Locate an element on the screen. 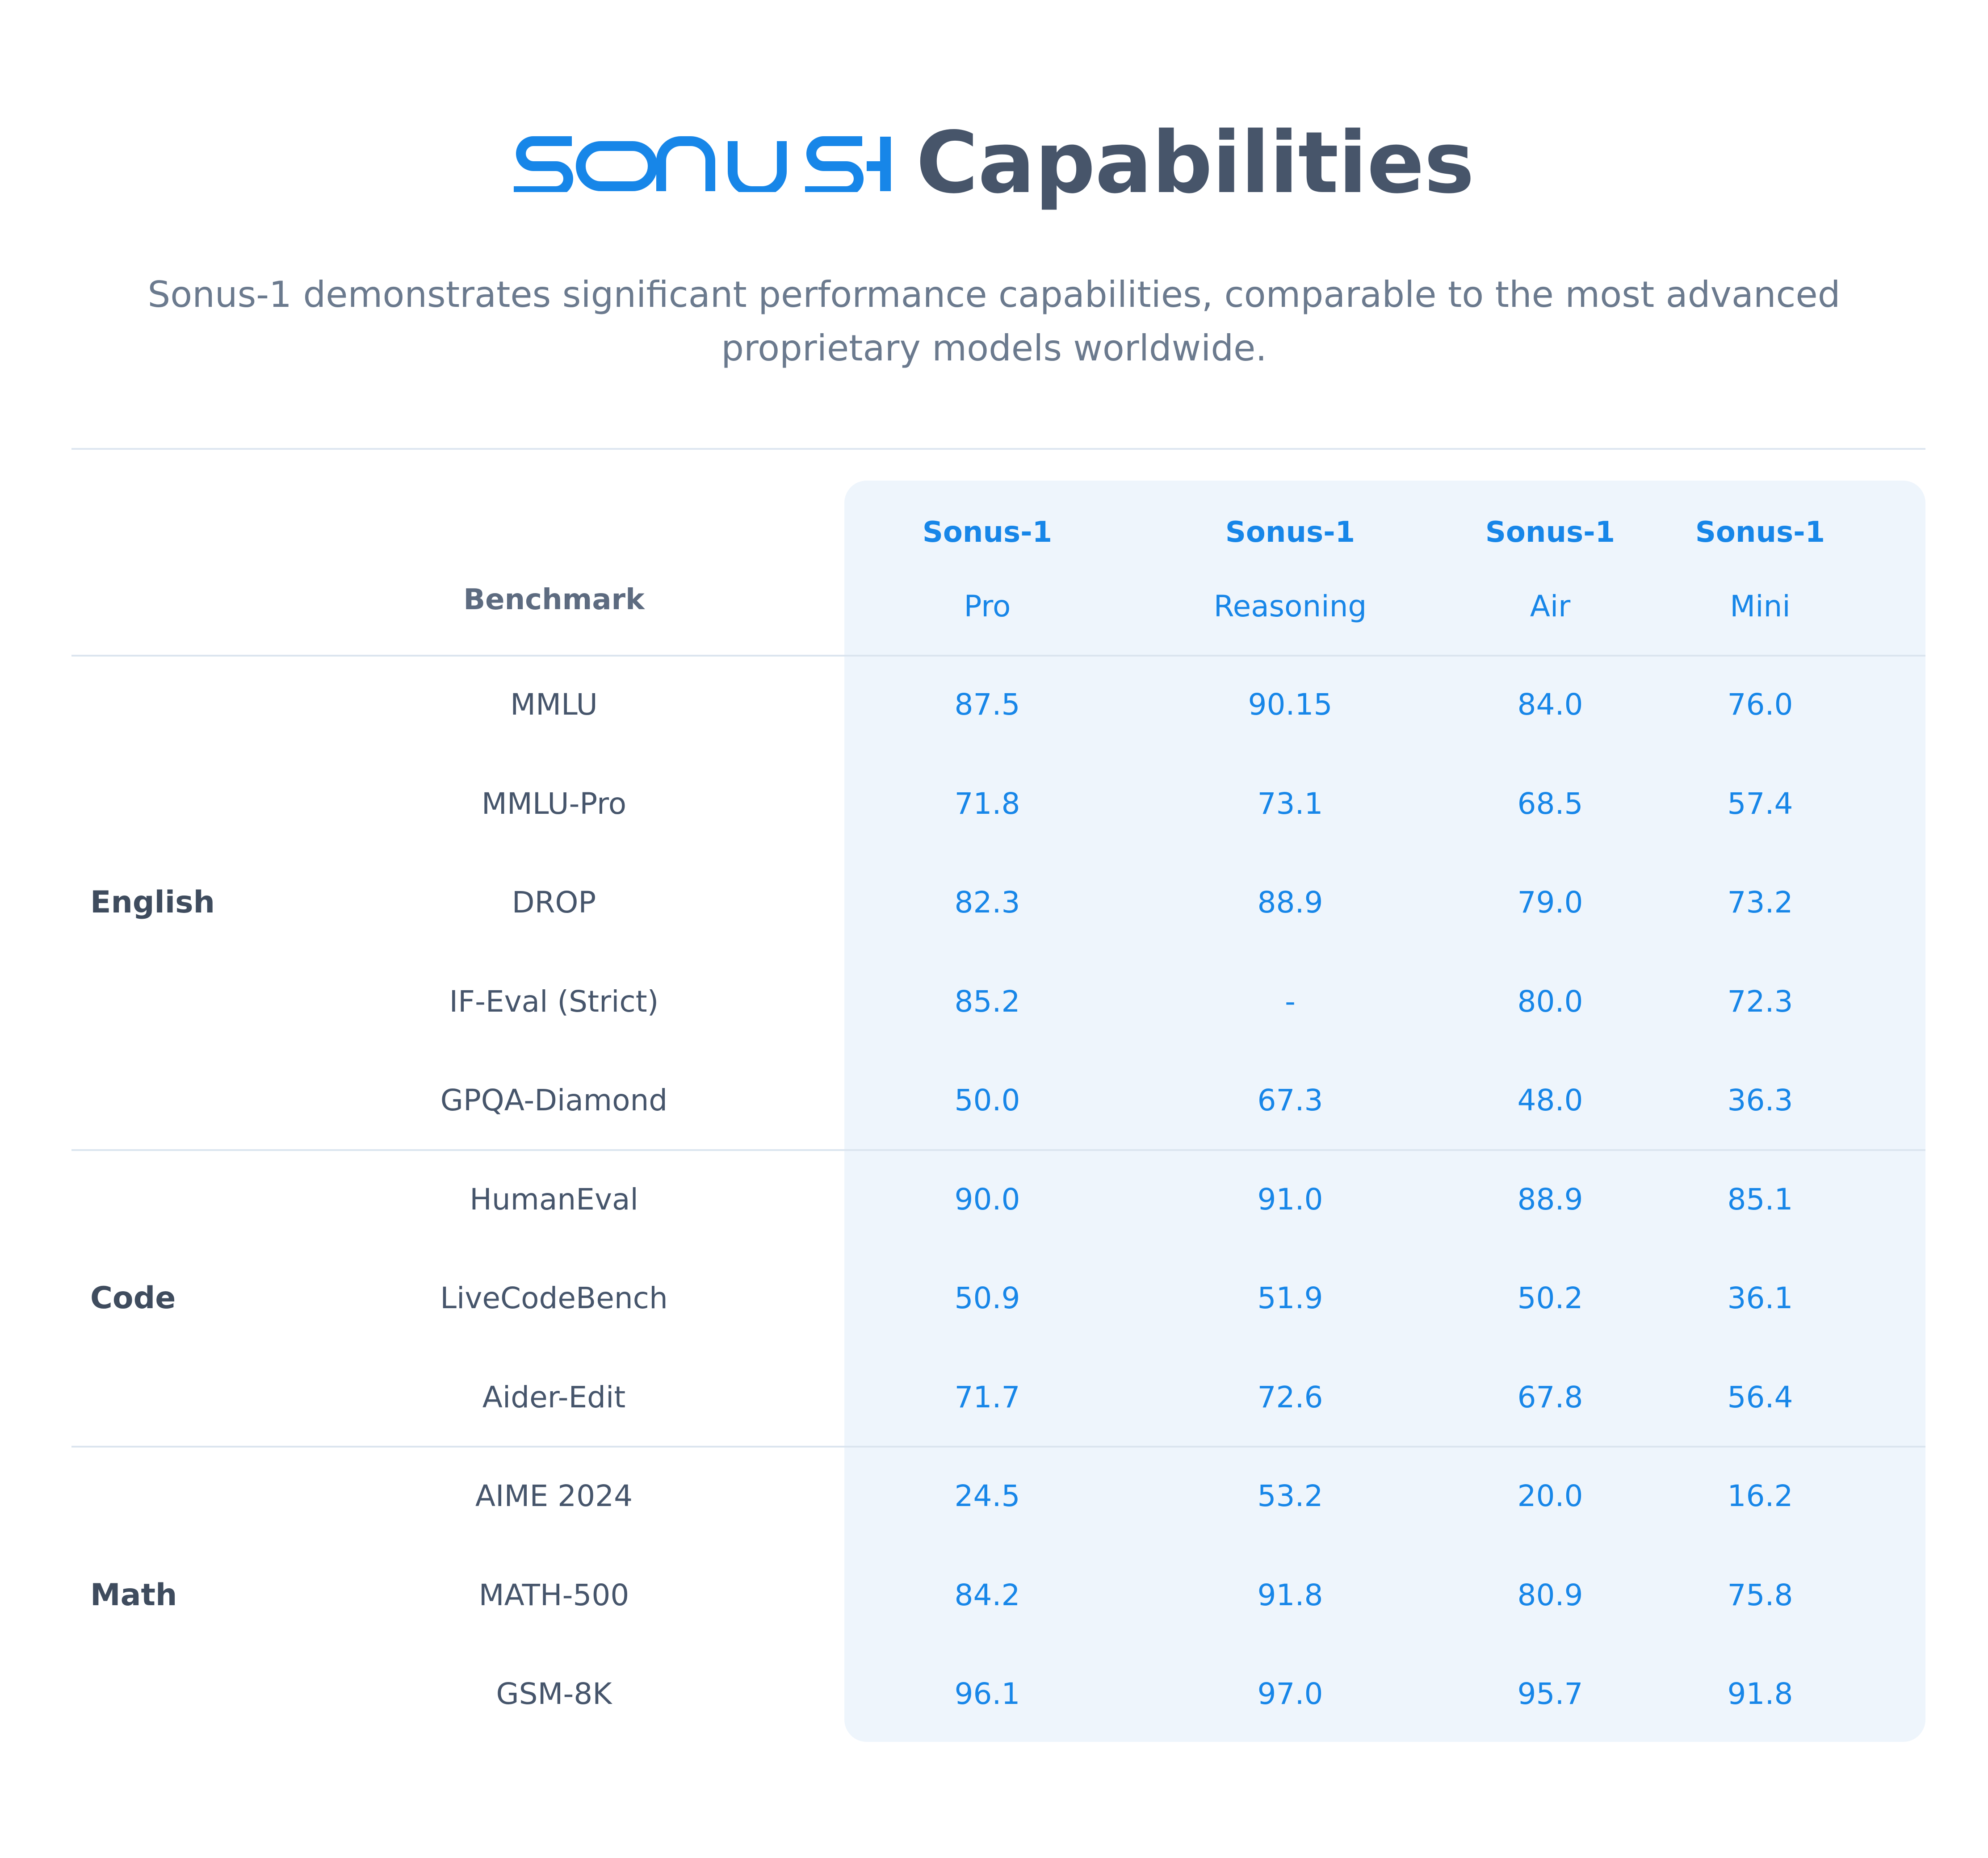 This screenshot has width=1988, height=1858. benchmark-column-header: Benchmark is located at coordinates (554, 599).